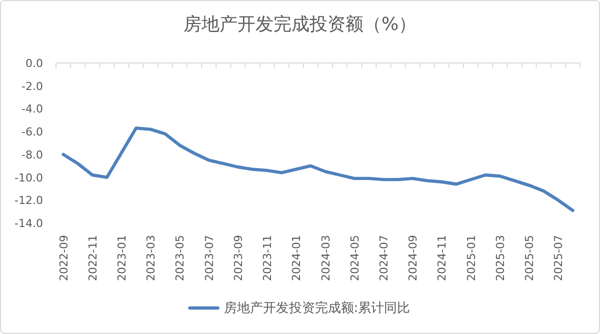 The width and height of the screenshot is (600, 334). Describe the element at coordinates (300, 24) in the screenshot. I see `chart-title: 房地产开发完成投资额（%）` at that location.